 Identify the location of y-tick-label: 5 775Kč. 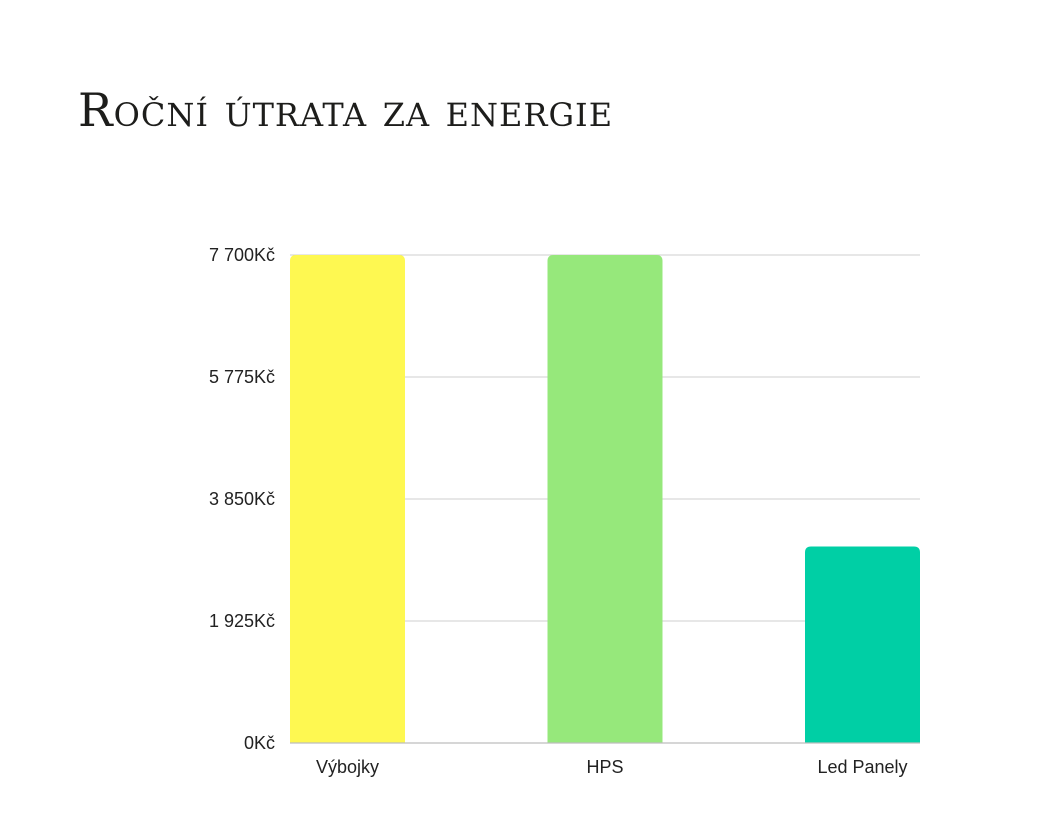
(242, 377).